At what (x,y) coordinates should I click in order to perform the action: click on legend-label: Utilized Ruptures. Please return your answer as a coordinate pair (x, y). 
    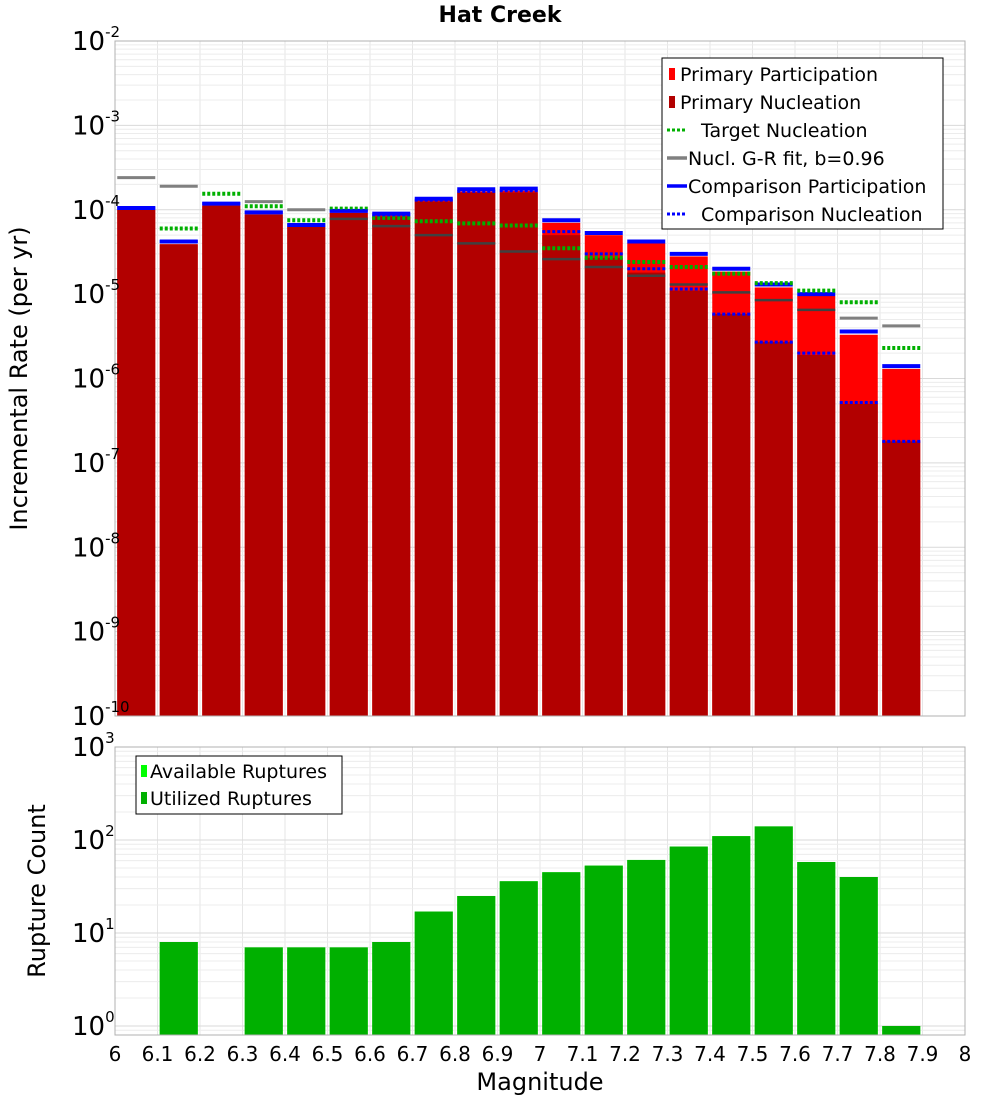
    Looking at the image, I should click on (231, 799).